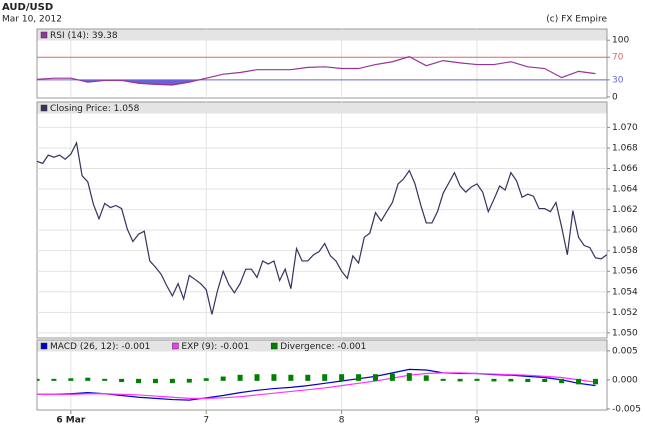 The image size is (645, 442). What do you see at coordinates (576, 20) in the screenshot?
I see `source: (c) FX Empire` at bounding box center [576, 20].